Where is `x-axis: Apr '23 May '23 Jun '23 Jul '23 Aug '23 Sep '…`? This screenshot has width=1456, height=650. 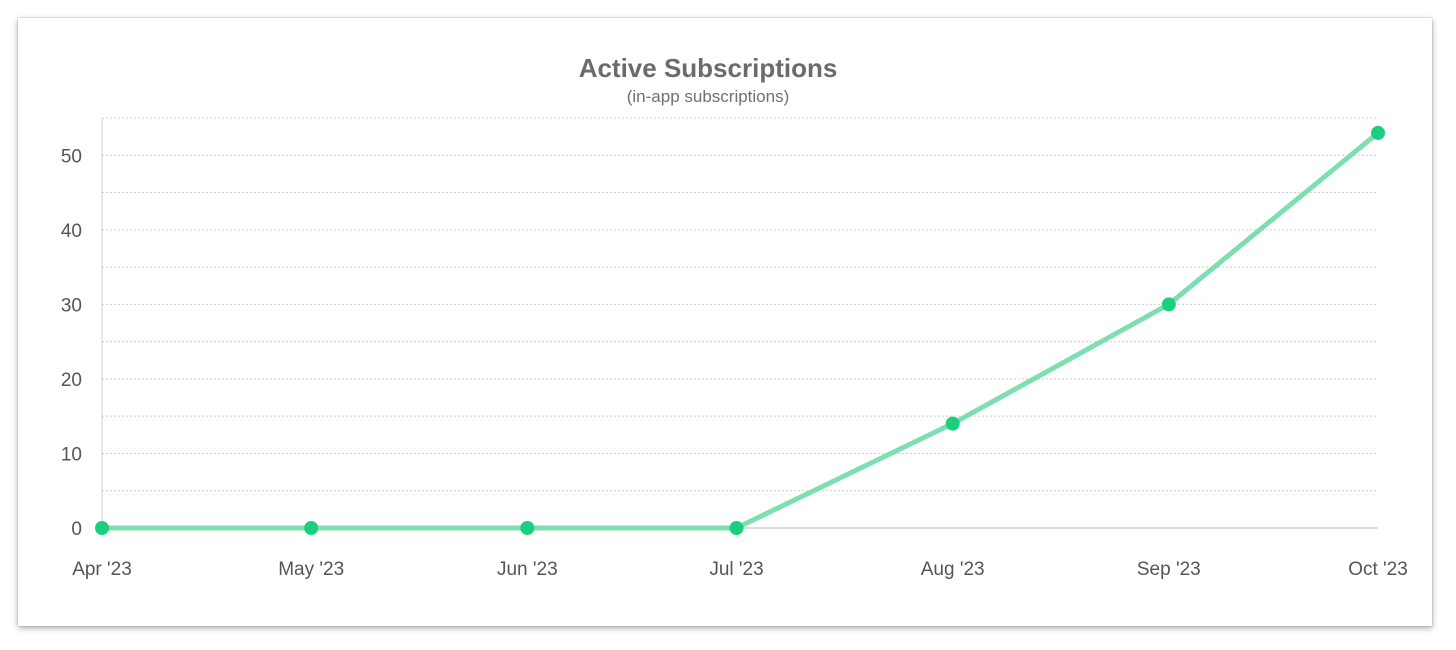
x-axis: Apr '23 May '23 Jun '23 Jul '23 Aug '23 Sep '… is located at coordinates (740, 553).